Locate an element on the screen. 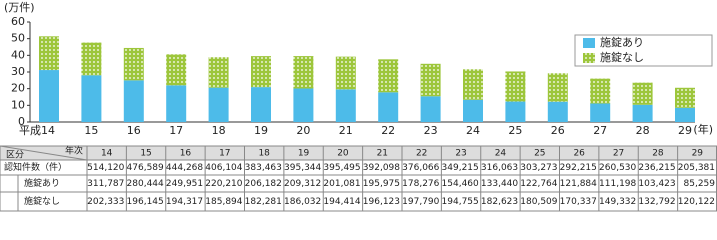 Image resolution: width=717 pixels, height=240 pixels. x-tick-label: 20 is located at coordinates (303, 130).